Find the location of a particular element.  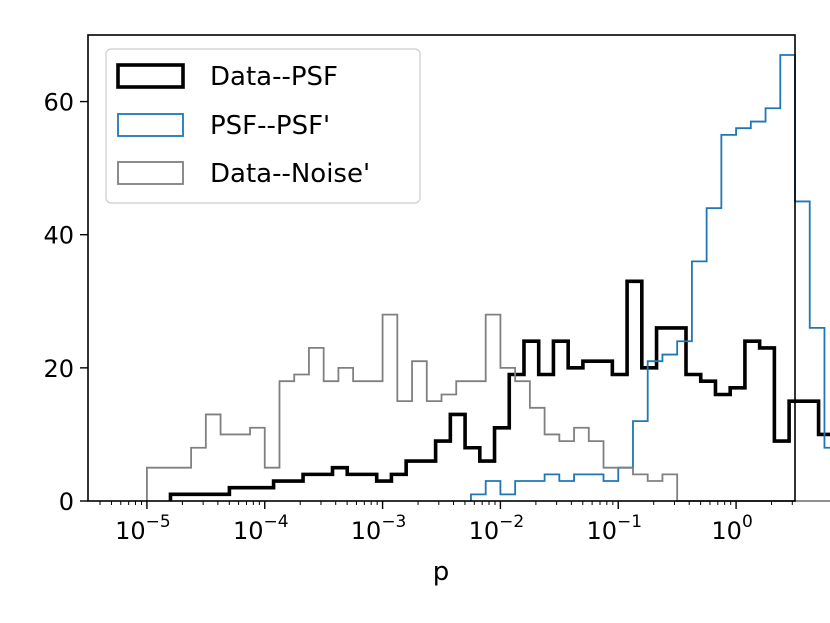

x-tick-label: 10⁻⁴ is located at coordinates (261, 528).